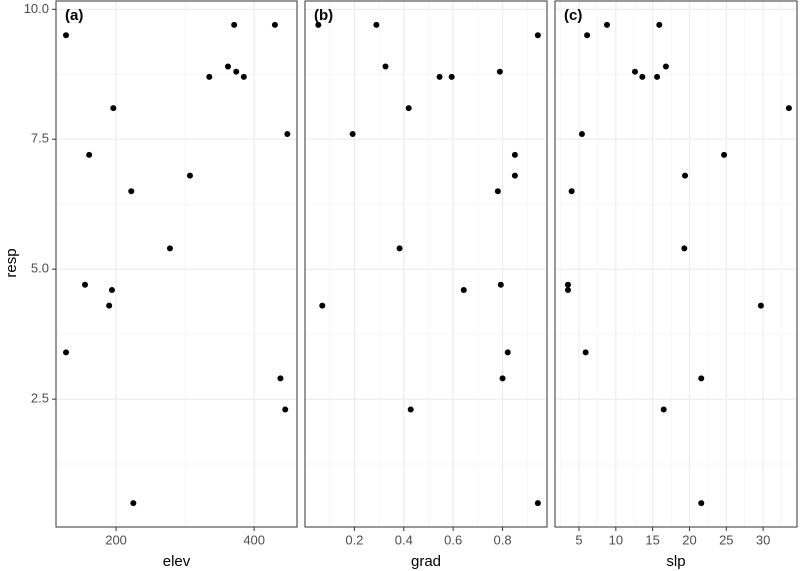  Describe the element at coordinates (36, 8) in the screenshot. I see `y-tick-label: 10.0` at that location.